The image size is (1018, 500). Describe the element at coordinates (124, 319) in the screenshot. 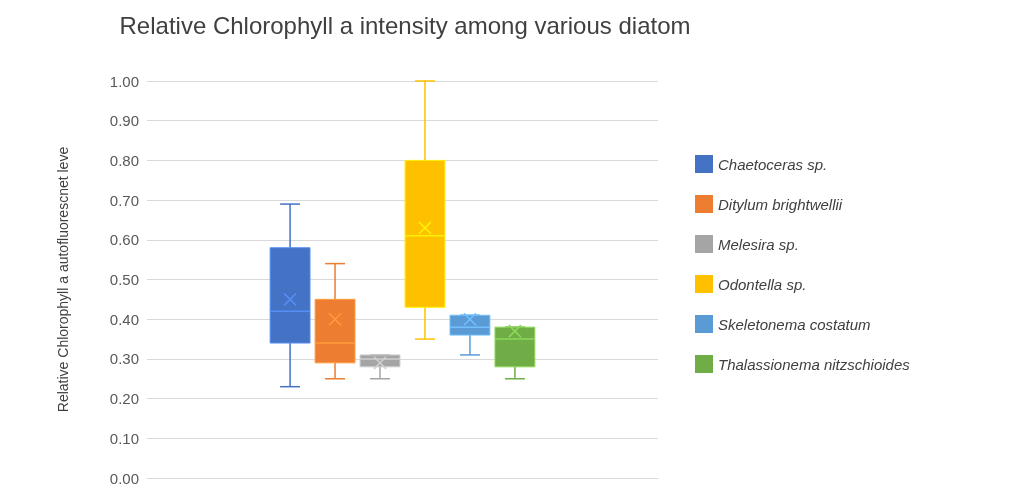

I see `y-tick-label: 0.40` at that location.